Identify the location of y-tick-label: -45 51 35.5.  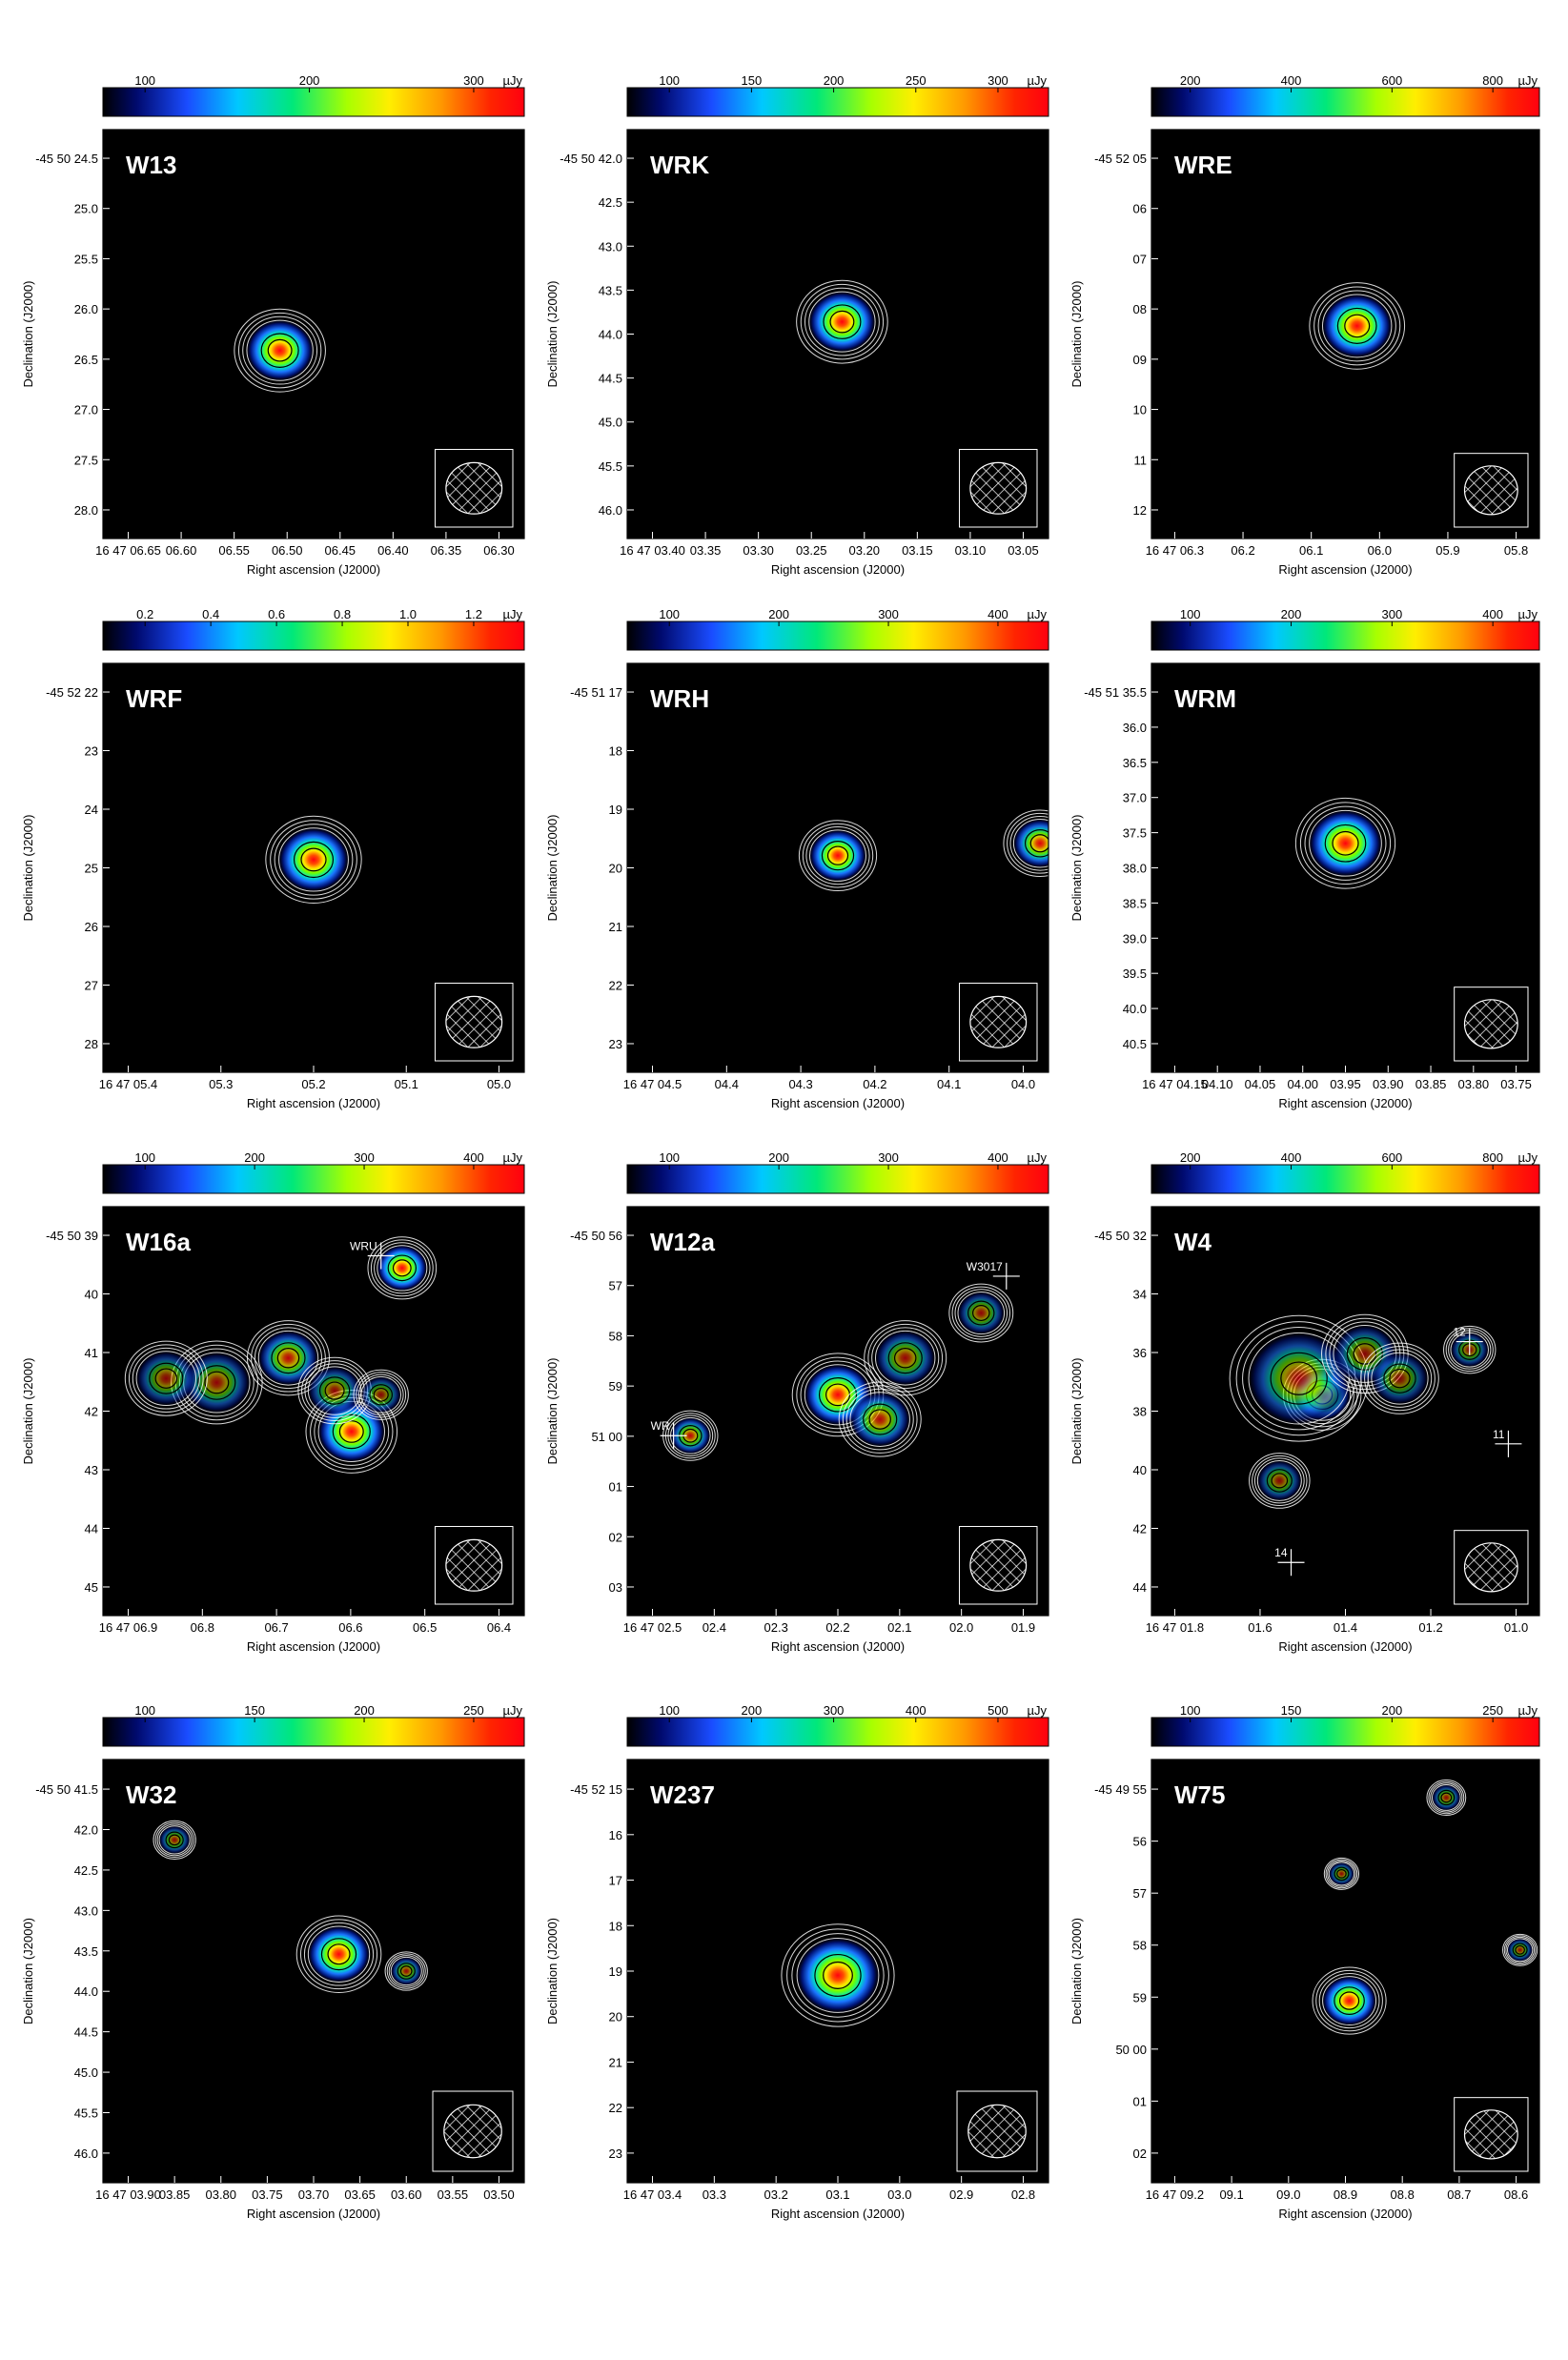
(1115, 692).